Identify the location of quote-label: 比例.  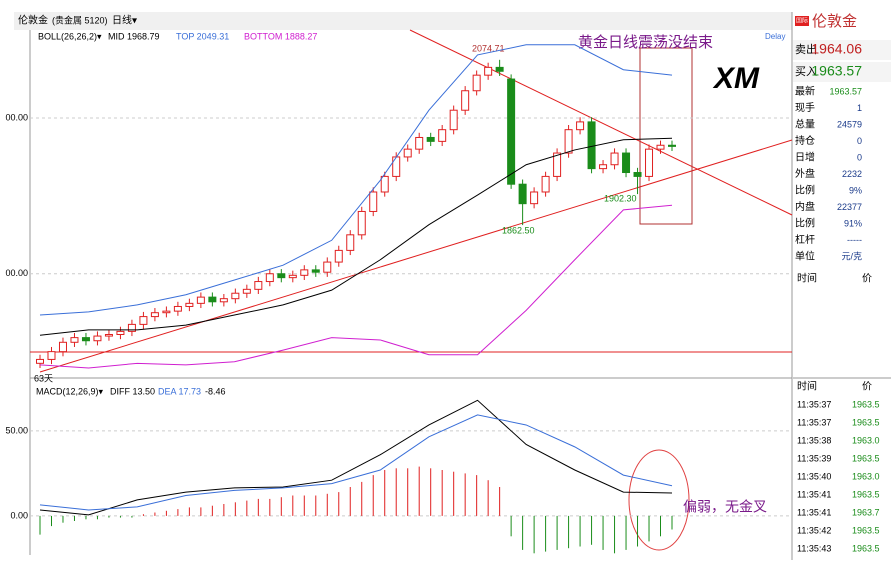
(805, 223).